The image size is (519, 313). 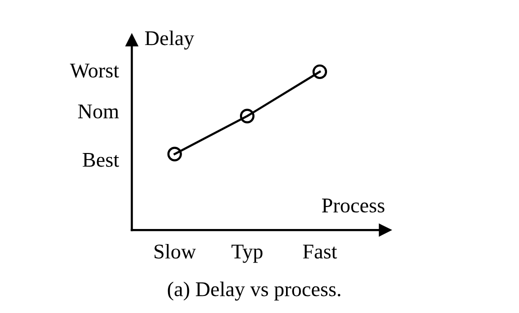 What do you see at coordinates (175, 251) in the screenshot?
I see `x-tick-label: Slow` at bounding box center [175, 251].